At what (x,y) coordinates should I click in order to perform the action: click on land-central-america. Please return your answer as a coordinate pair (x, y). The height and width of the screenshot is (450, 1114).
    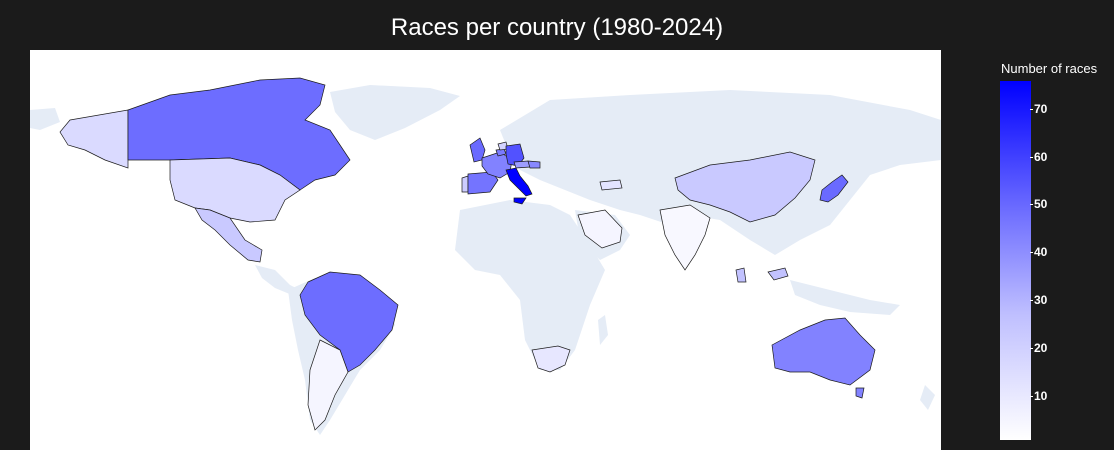
    Looking at the image, I should click on (277, 280).